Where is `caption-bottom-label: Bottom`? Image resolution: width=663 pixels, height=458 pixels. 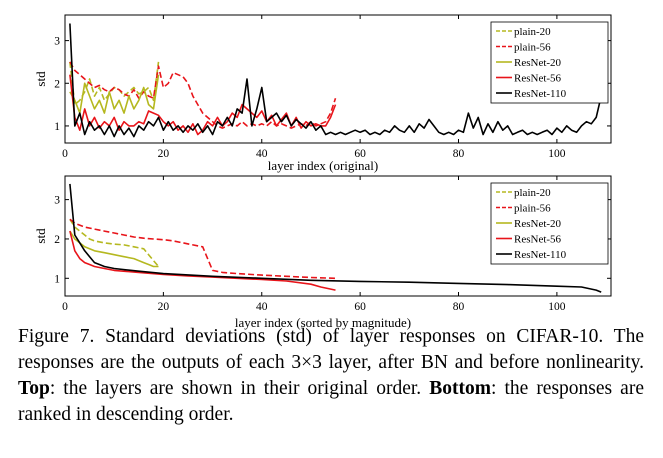
caption-bottom-label: Bottom is located at coordinates (460, 388).